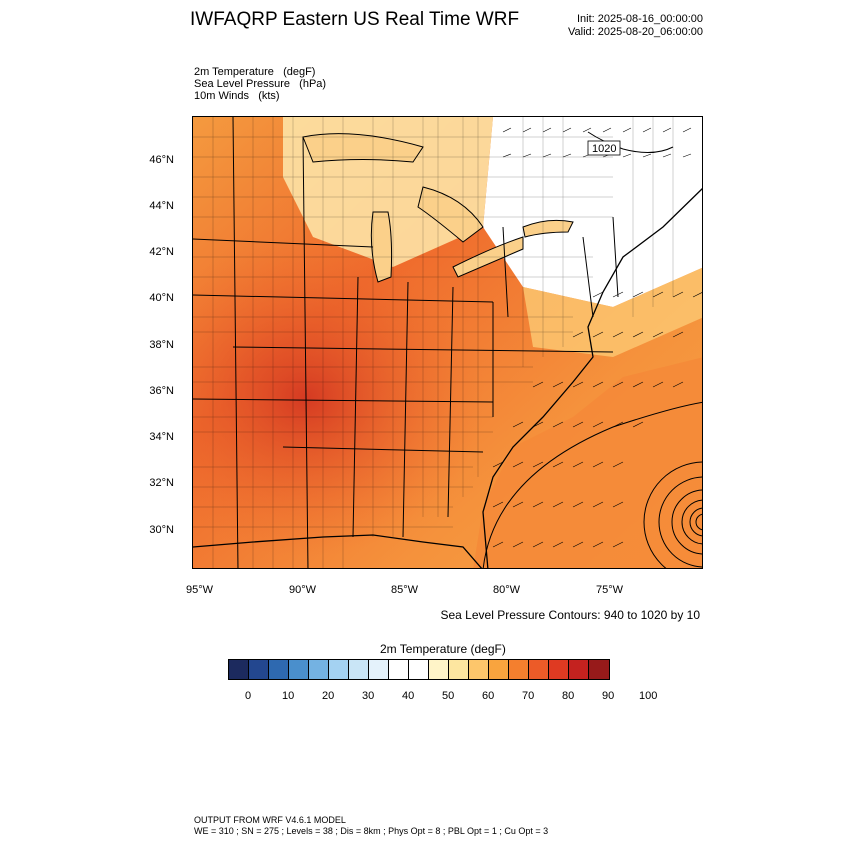 The image size is (850, 850). Describe the element at coordinates (635, 32) in the screenshot. I see `valid-time: Valid: 2025-08-20_06:00:00` at that location.